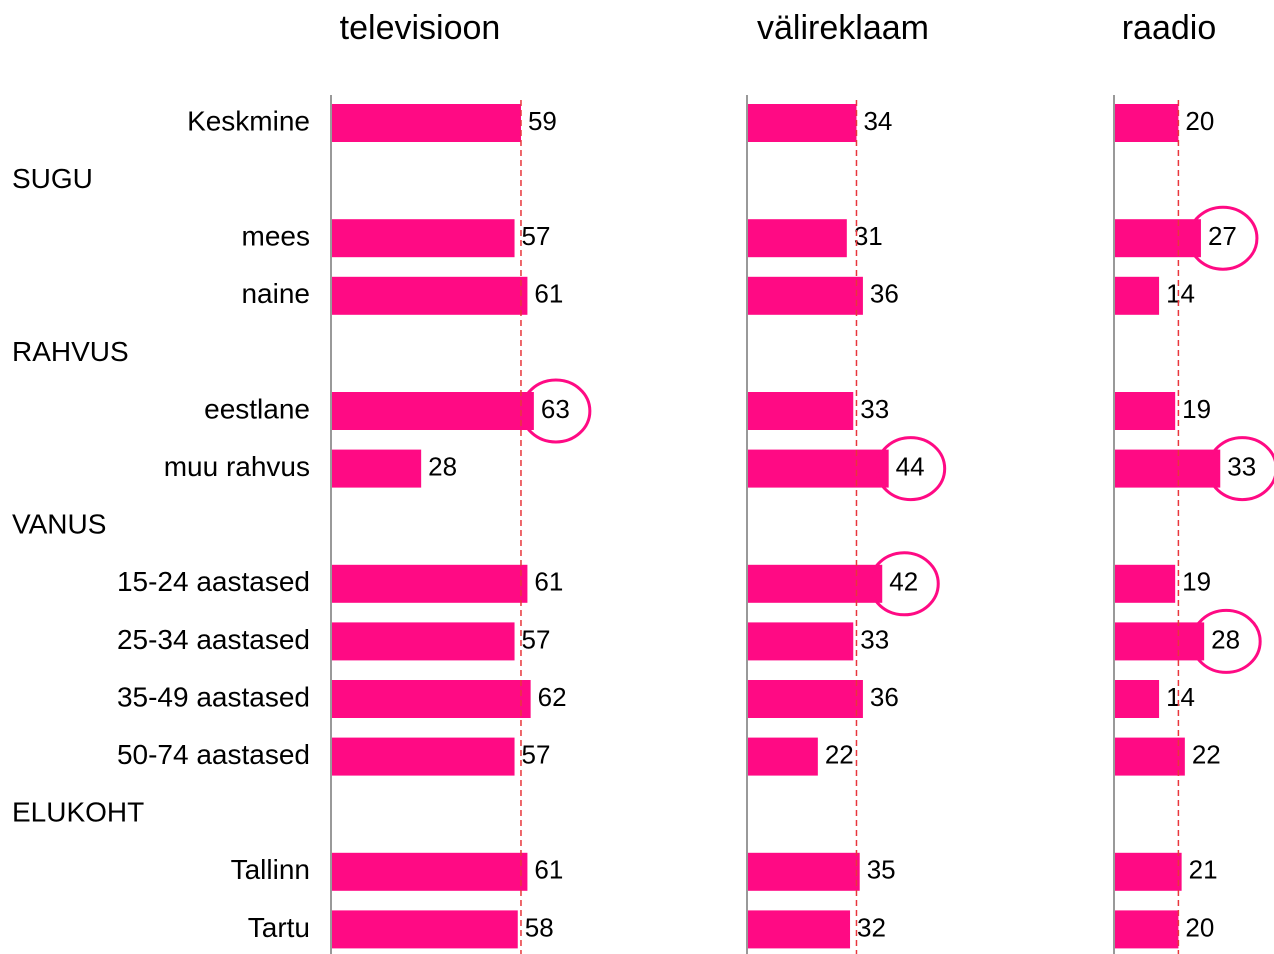  What do you see at coordinates (213, 754) in the screenshot?
I see `category-label: 50-74 aastased` at bounding box center [213, 754].